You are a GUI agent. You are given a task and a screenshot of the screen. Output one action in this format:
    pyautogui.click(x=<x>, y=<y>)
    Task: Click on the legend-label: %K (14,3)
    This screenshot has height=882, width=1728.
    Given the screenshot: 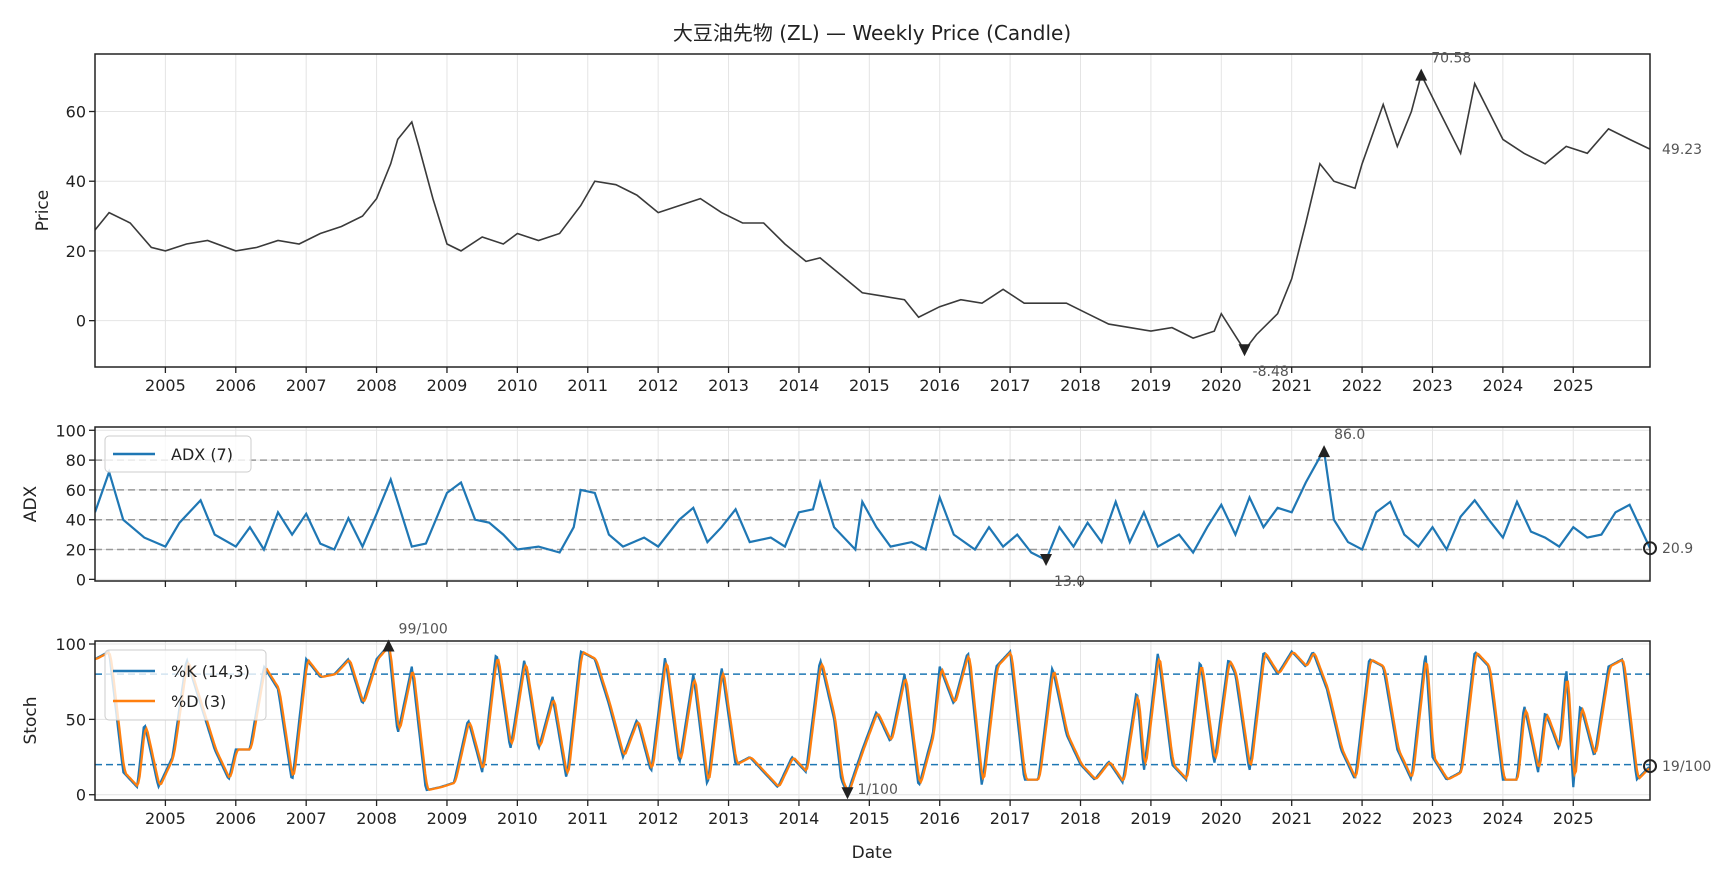 What is the action you would take?
    pyautogui.click(x=210, y=671)
    